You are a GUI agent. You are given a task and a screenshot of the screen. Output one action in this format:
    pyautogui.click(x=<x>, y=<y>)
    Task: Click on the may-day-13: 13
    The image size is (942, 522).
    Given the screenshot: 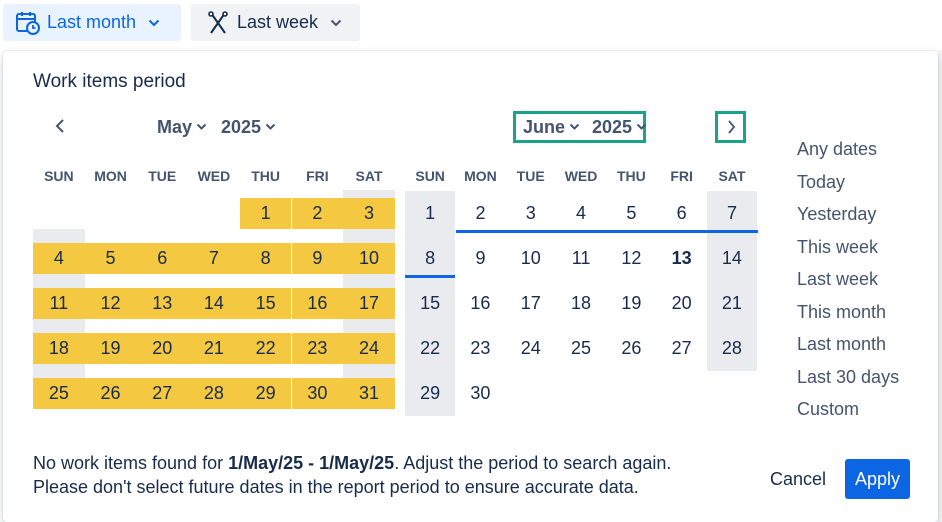 What is the action you would take?
    pyautogui.click(x=162, y=303)
    